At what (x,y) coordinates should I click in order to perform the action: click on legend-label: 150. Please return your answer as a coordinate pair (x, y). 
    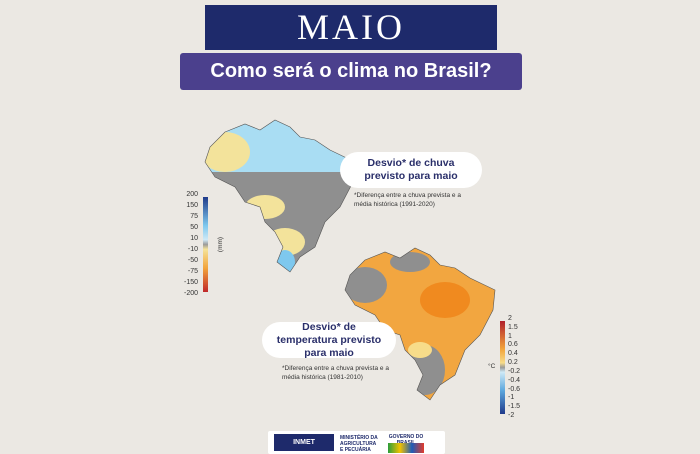
    Looking at the image, I should click on (192, 205).